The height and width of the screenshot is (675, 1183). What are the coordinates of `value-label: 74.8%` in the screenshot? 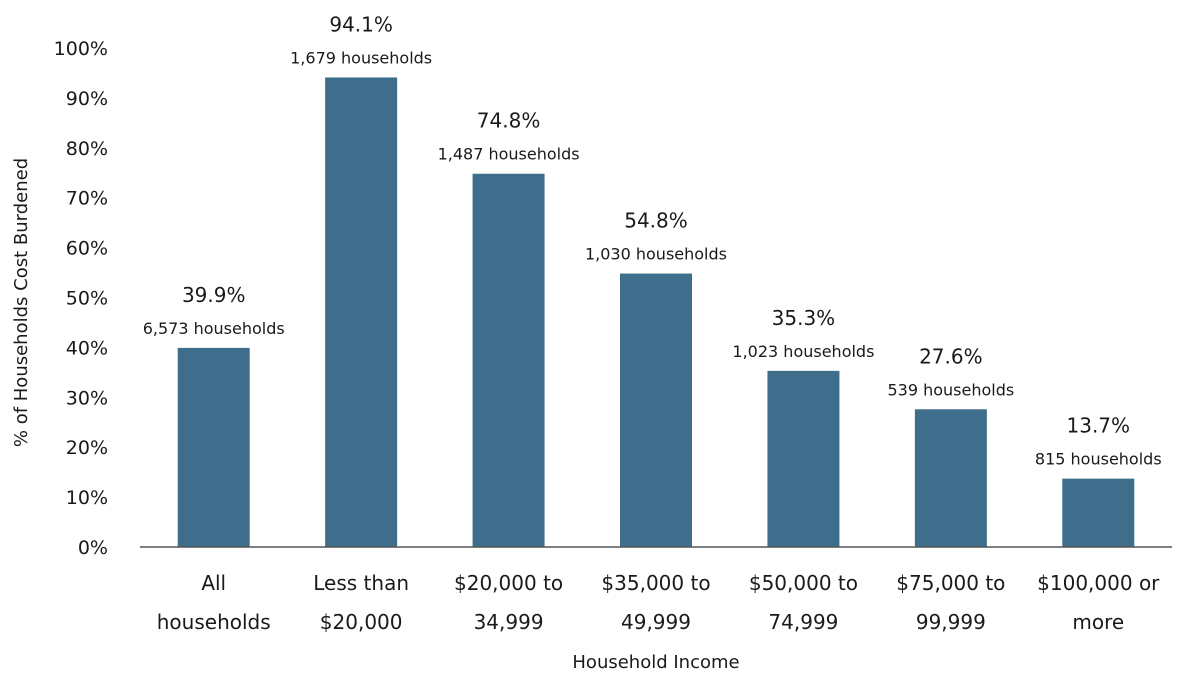 It's located at (509, 121).